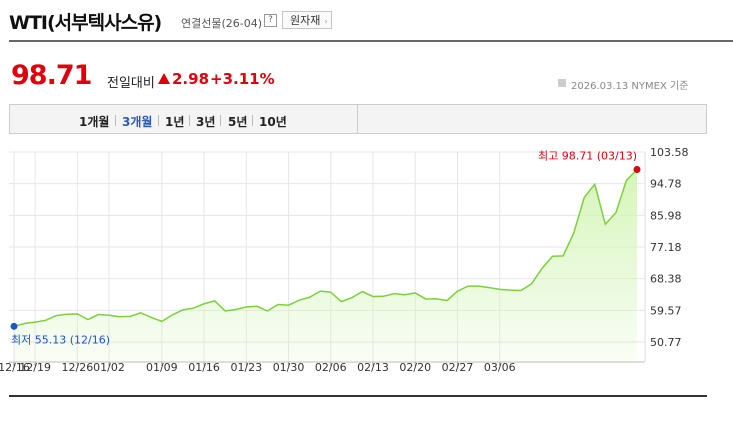 Image resolution: width=733 pixels, height=428 pixels. I want to click on as-of-date: 2026.03.13 NYMEX 기준, so click(630, 86).